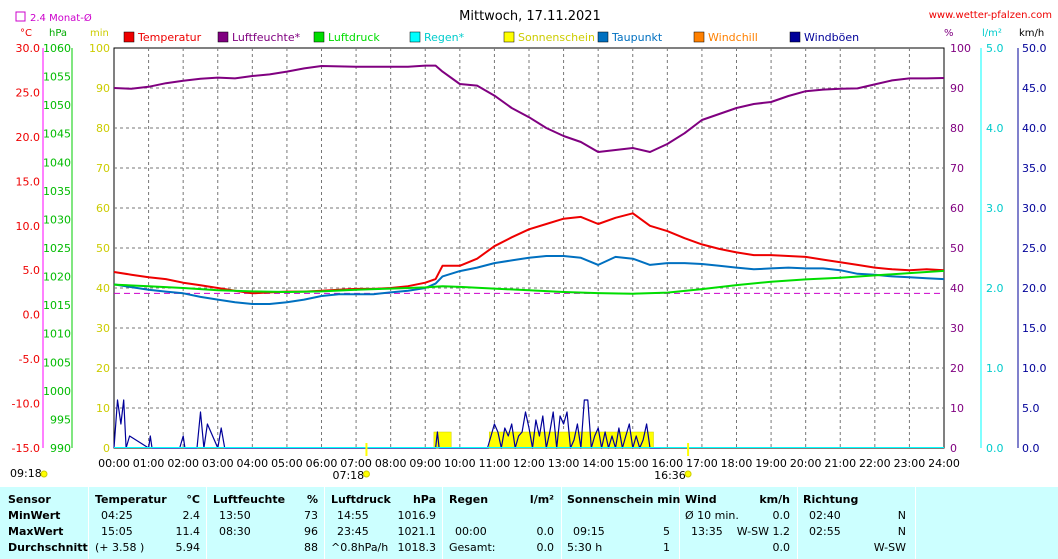  I want to click on x-tick-label: 12:00, so click(529, 463).